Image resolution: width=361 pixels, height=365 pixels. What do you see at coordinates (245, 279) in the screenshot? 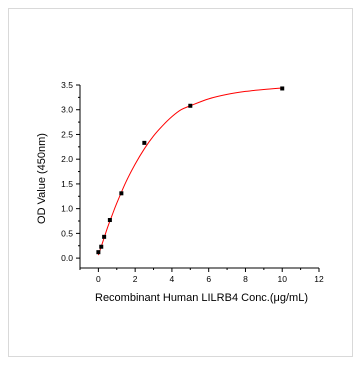
I see `x-tick-label: 8` at bounding box center [245, 279].